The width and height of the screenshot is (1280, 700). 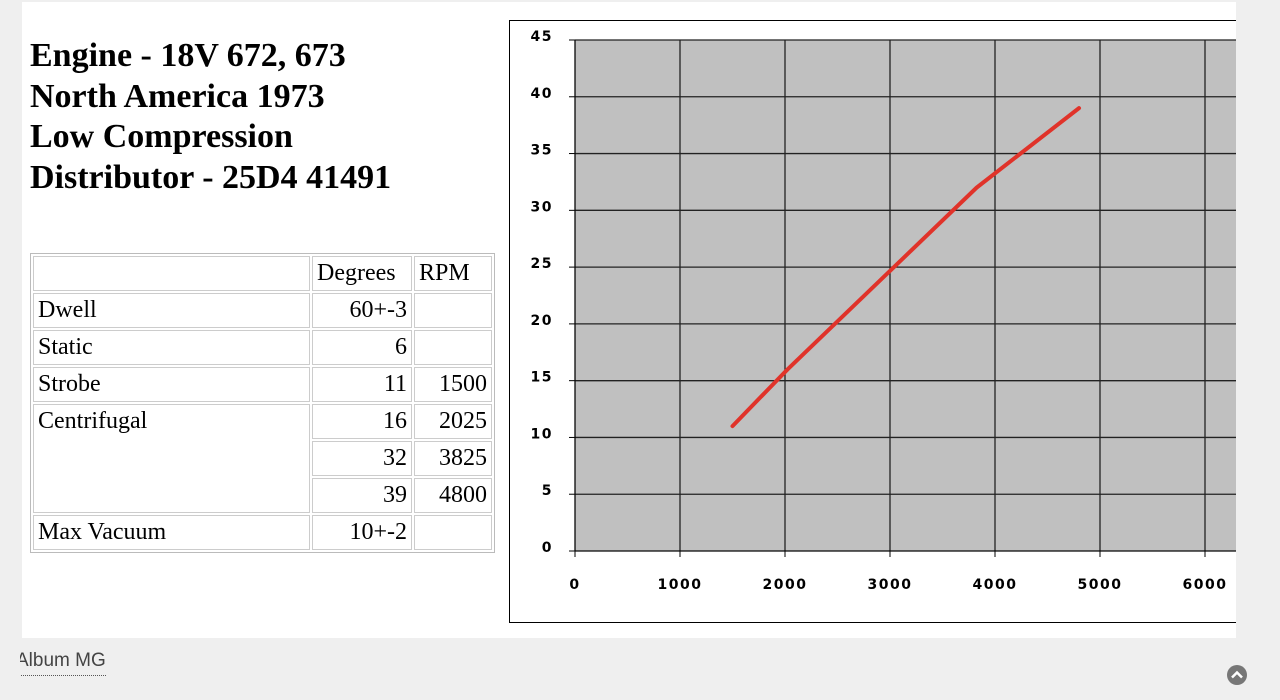 I want to click on data-line, so click(x=905, y=267).